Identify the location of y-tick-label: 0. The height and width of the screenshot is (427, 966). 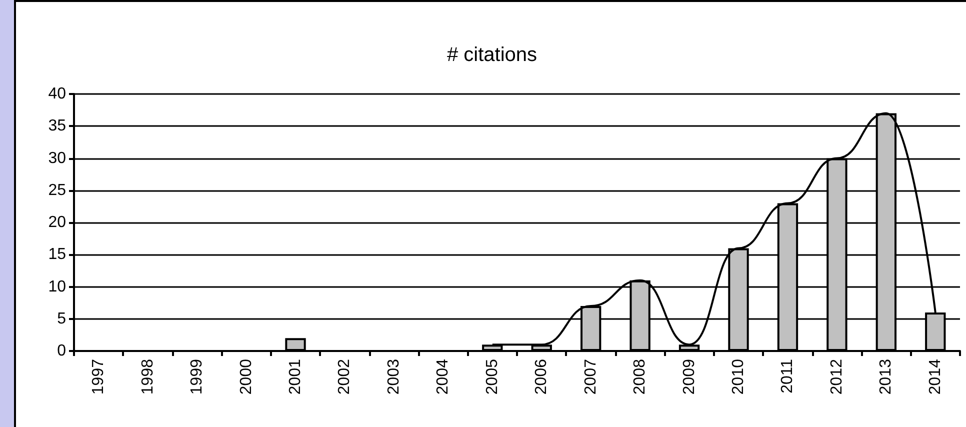
(61, 351).